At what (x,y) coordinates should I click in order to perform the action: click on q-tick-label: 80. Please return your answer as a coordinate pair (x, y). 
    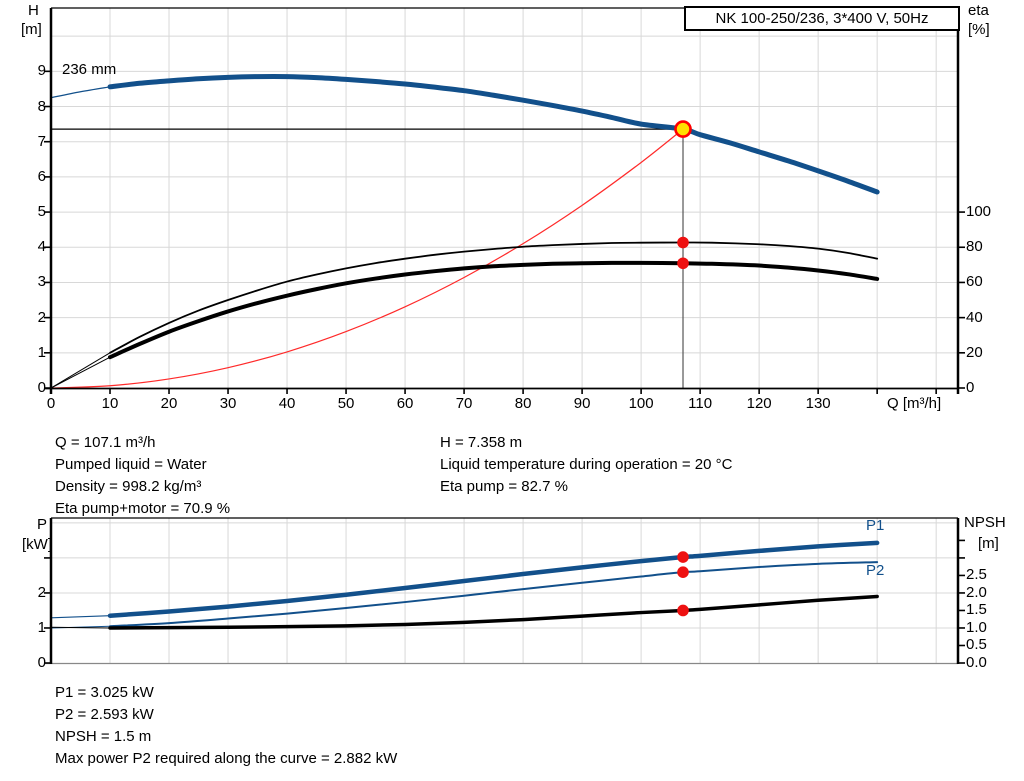
    Looking at the image, I should click on (523, 403).